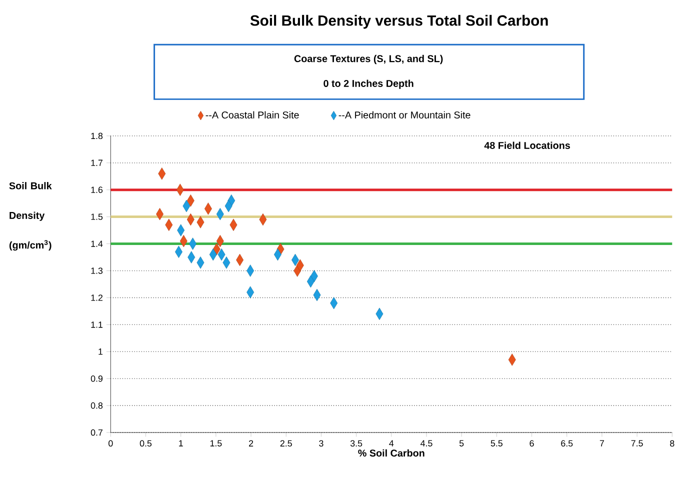 The image size is (690, 486). What do you see at coordinates (461, 443) in the screenshot?
I see `x-tick-label: 5` at bounding box center [461, 443].